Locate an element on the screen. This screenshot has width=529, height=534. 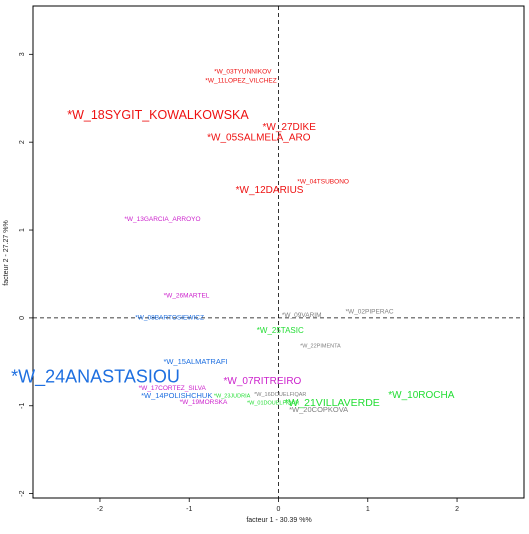
data-point-label: *W_19MORSKA is located at coordinates (204, 402).